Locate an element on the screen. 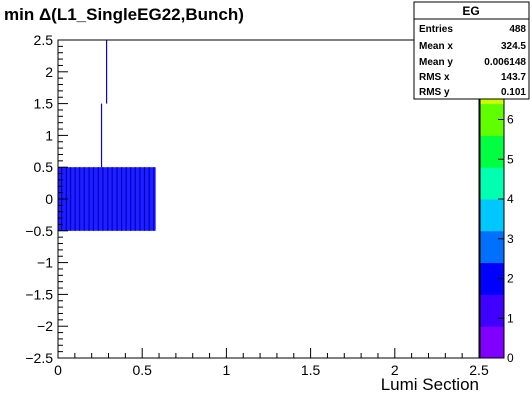 This screenshot has height=400, width=532. x-axis: 0 0.5 1 1.5 2 2.5 is located at coordinates (271, 363).